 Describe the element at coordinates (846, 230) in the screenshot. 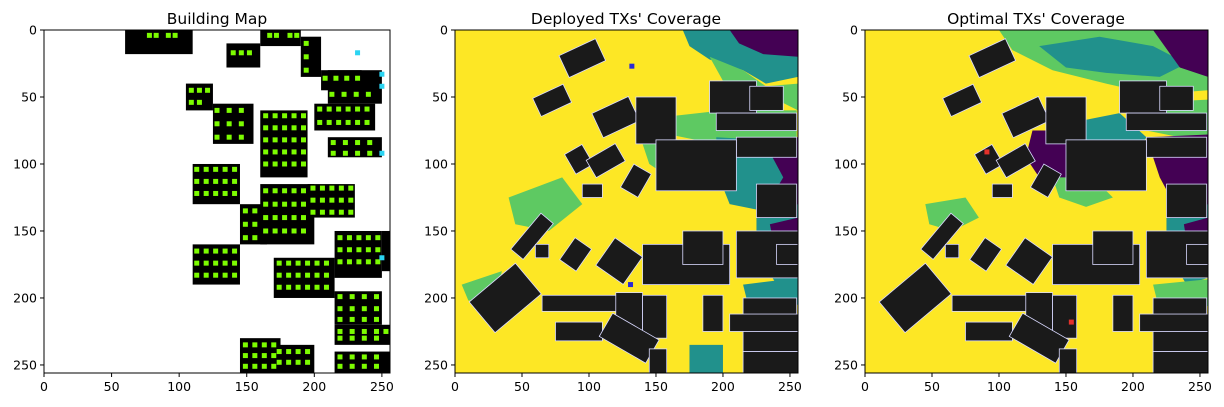

I see `y-tick-label: 150` at that location.